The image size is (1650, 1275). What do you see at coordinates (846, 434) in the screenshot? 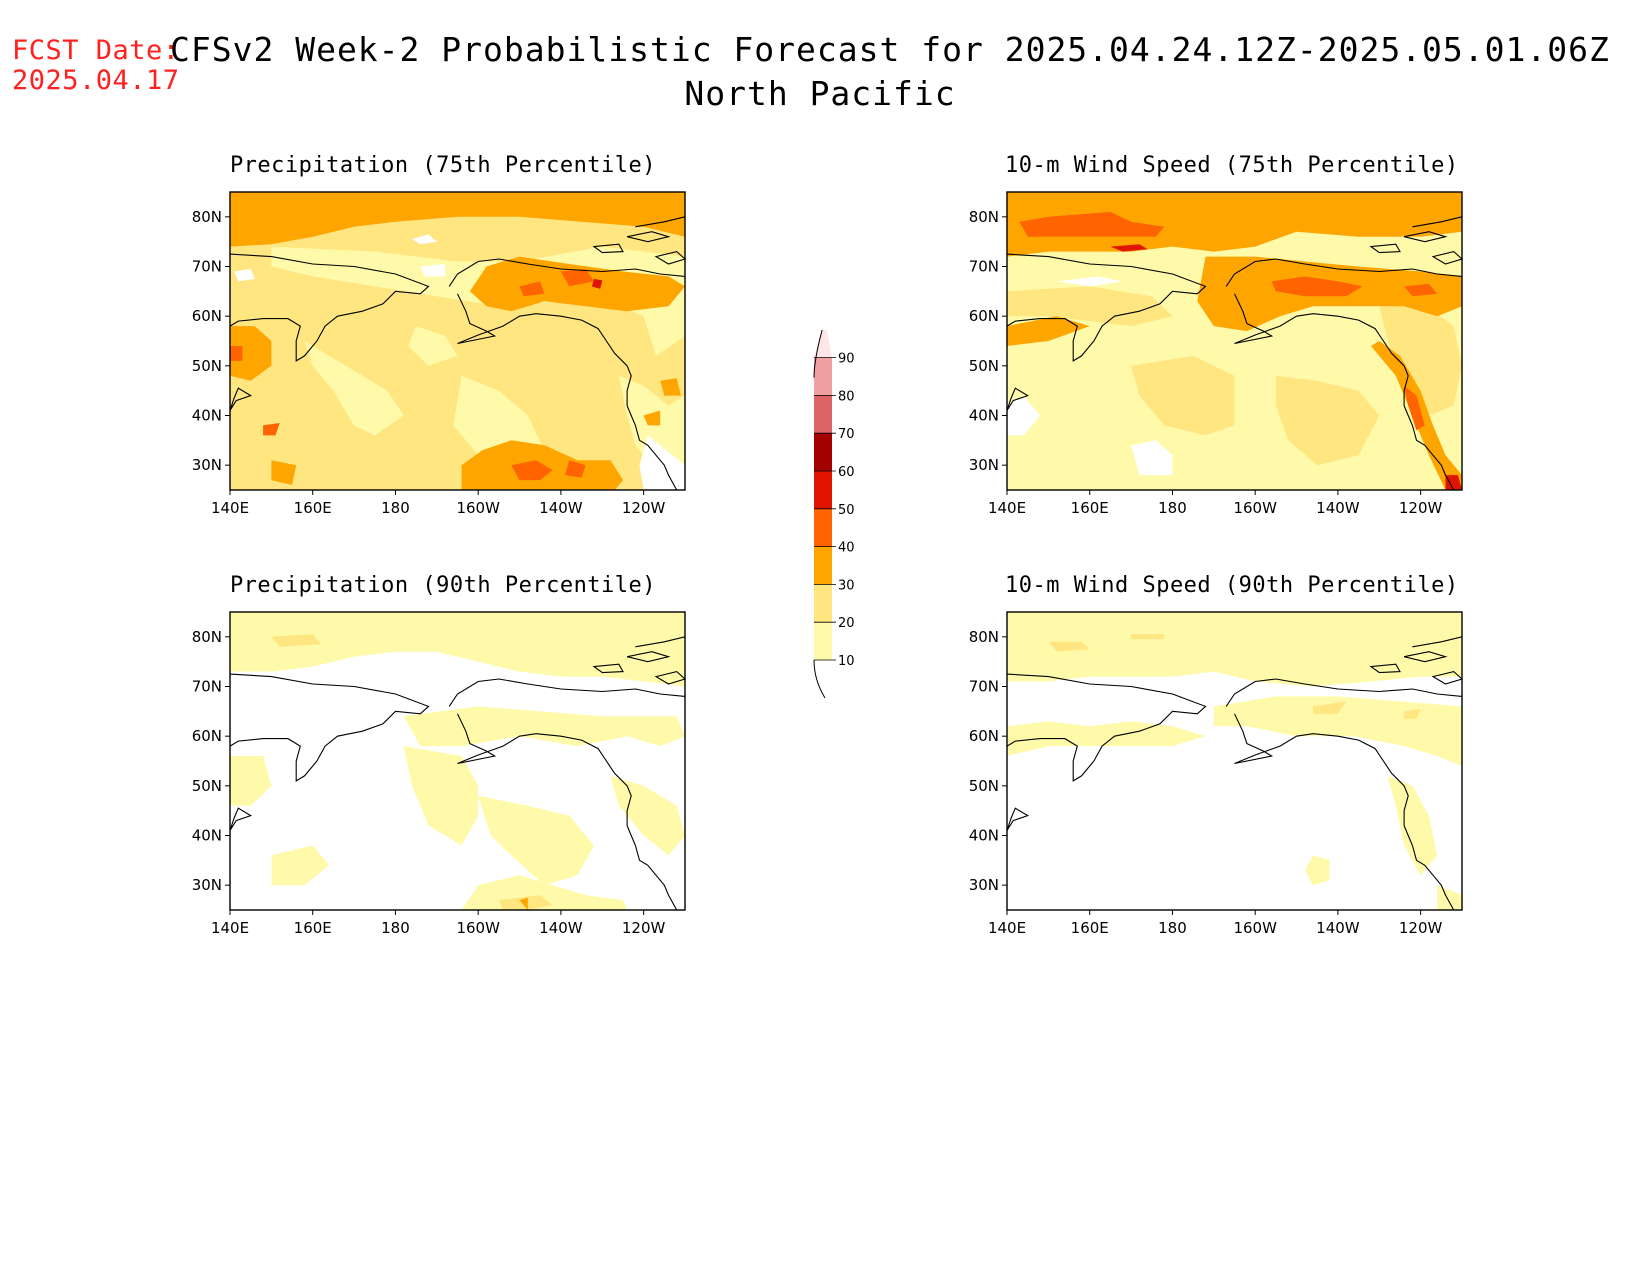
I see `colorbar-label: 70` at bounding box center [846, 434].